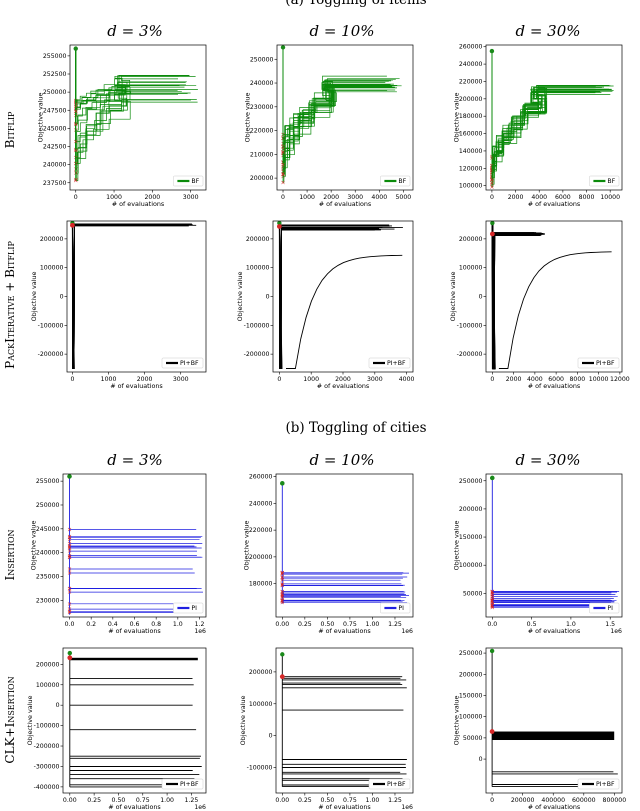 This screenshot has width=640, height=811. What do you see at coordinates (471, 47) in the screenshot?
I see `y-tick-label: 260000` at bounding box center [471, 47].